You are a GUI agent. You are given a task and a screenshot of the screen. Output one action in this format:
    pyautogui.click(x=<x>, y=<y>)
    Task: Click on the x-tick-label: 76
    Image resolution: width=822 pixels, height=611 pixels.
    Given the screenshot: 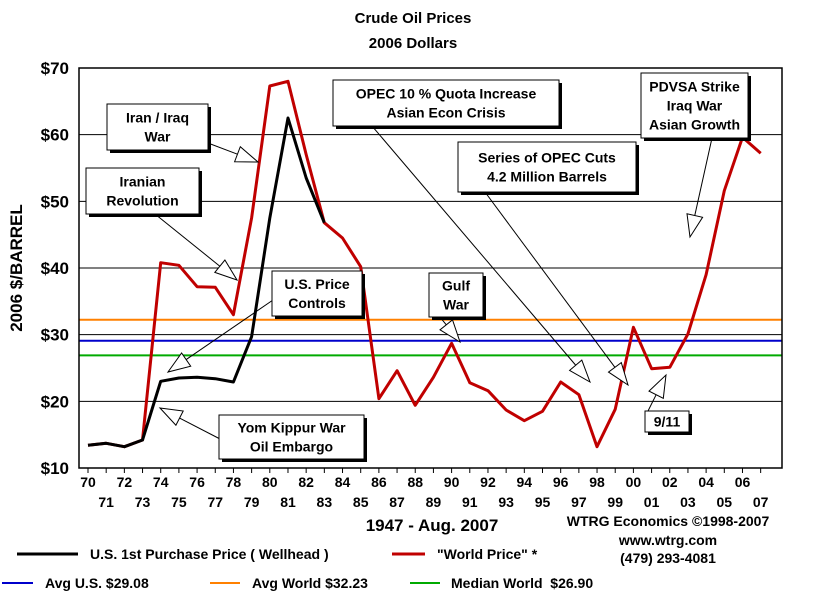 What is the action you would take?
    pyautogui.click(x=197, y=482)
    